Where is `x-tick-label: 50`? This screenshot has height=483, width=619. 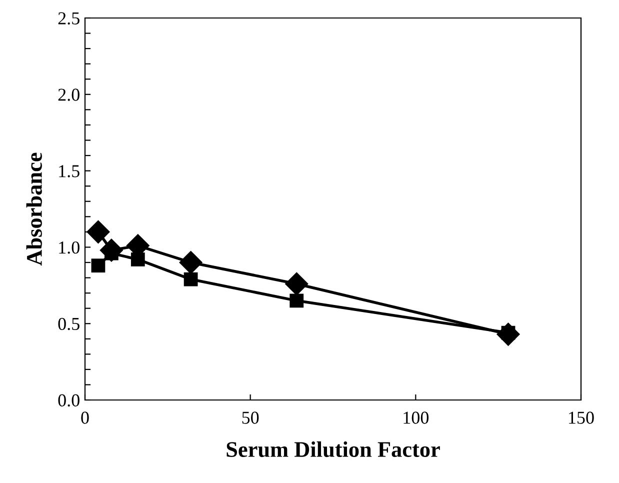 x-tick-label: 50 is located at coordinates (250, 418).